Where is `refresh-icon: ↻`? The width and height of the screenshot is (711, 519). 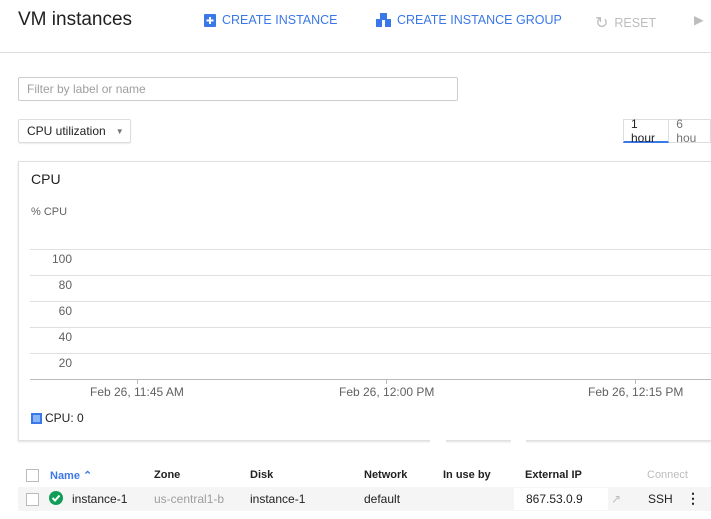
refresh-icon: ↻ is located at coordinates (602, 23).